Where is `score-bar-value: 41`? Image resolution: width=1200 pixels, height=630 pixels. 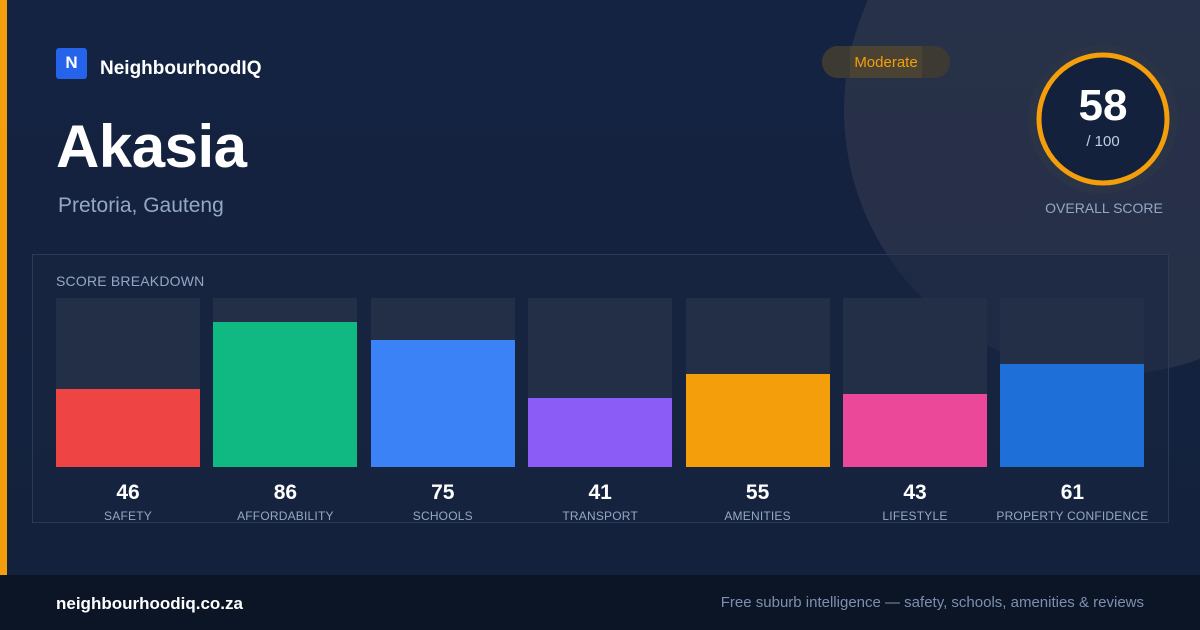
score-bar-value: 41 is located at coordinates (600, 492).